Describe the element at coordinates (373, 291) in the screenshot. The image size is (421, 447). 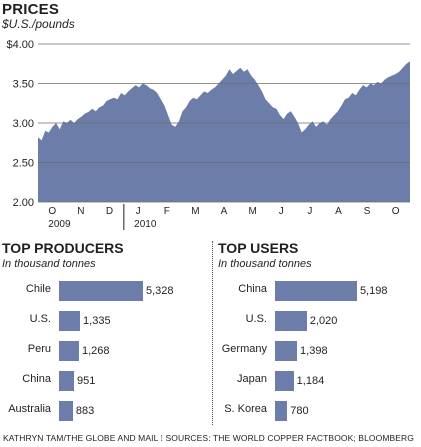
I see `bar-value-label: 5,198` at that location.